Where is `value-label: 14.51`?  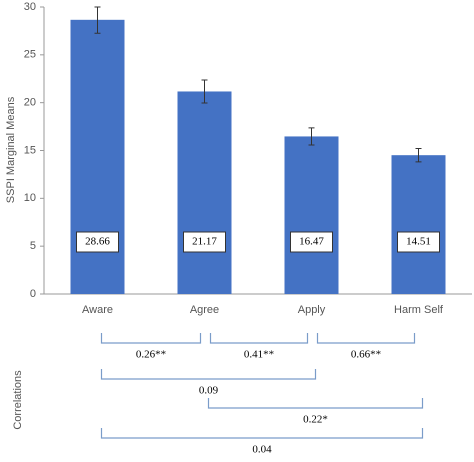
value-label: 14.51 is located at coordinates (418, 242).